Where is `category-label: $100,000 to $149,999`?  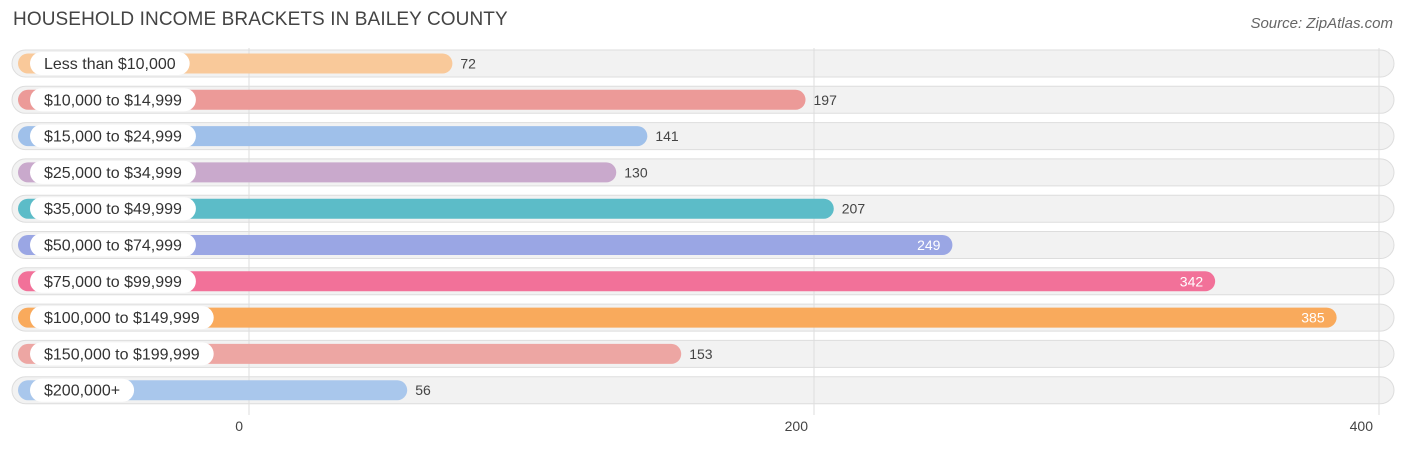 category-label: $100,000 to $149,999 is located at coordinates (122, 318).